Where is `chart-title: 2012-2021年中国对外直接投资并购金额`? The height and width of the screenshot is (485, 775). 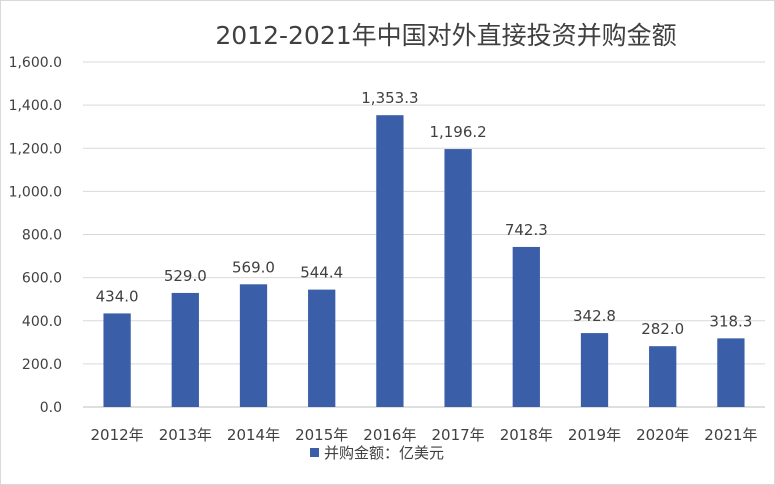 chart-title: 2012-2021年中国对外直接投资并购金额 is located at coordinates (445, 35).